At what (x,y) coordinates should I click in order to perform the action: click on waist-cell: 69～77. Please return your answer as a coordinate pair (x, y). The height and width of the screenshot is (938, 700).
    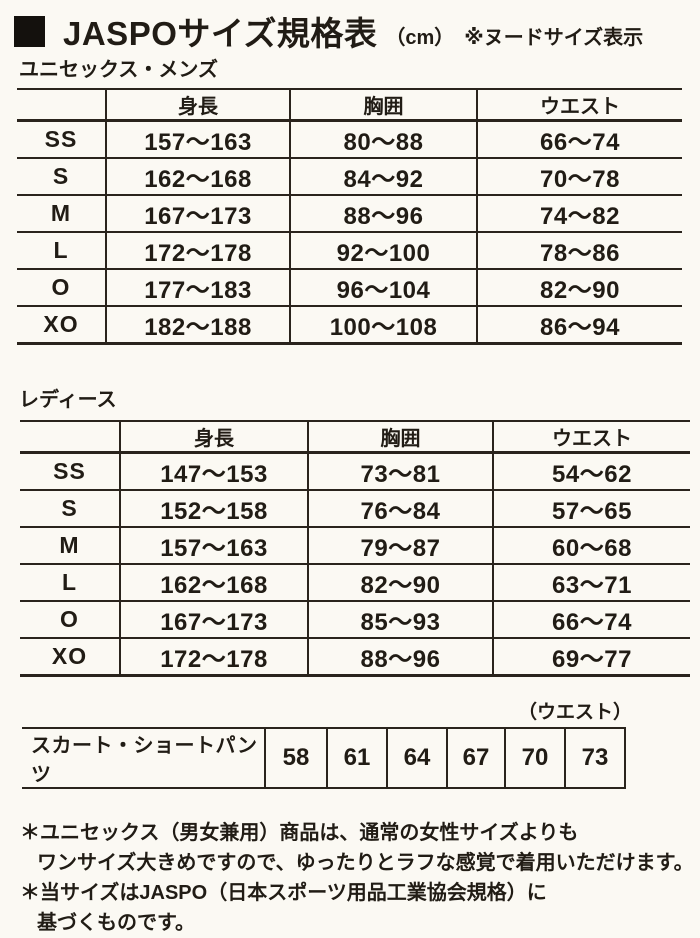
    Looking at the image, I should click on (591, 656).